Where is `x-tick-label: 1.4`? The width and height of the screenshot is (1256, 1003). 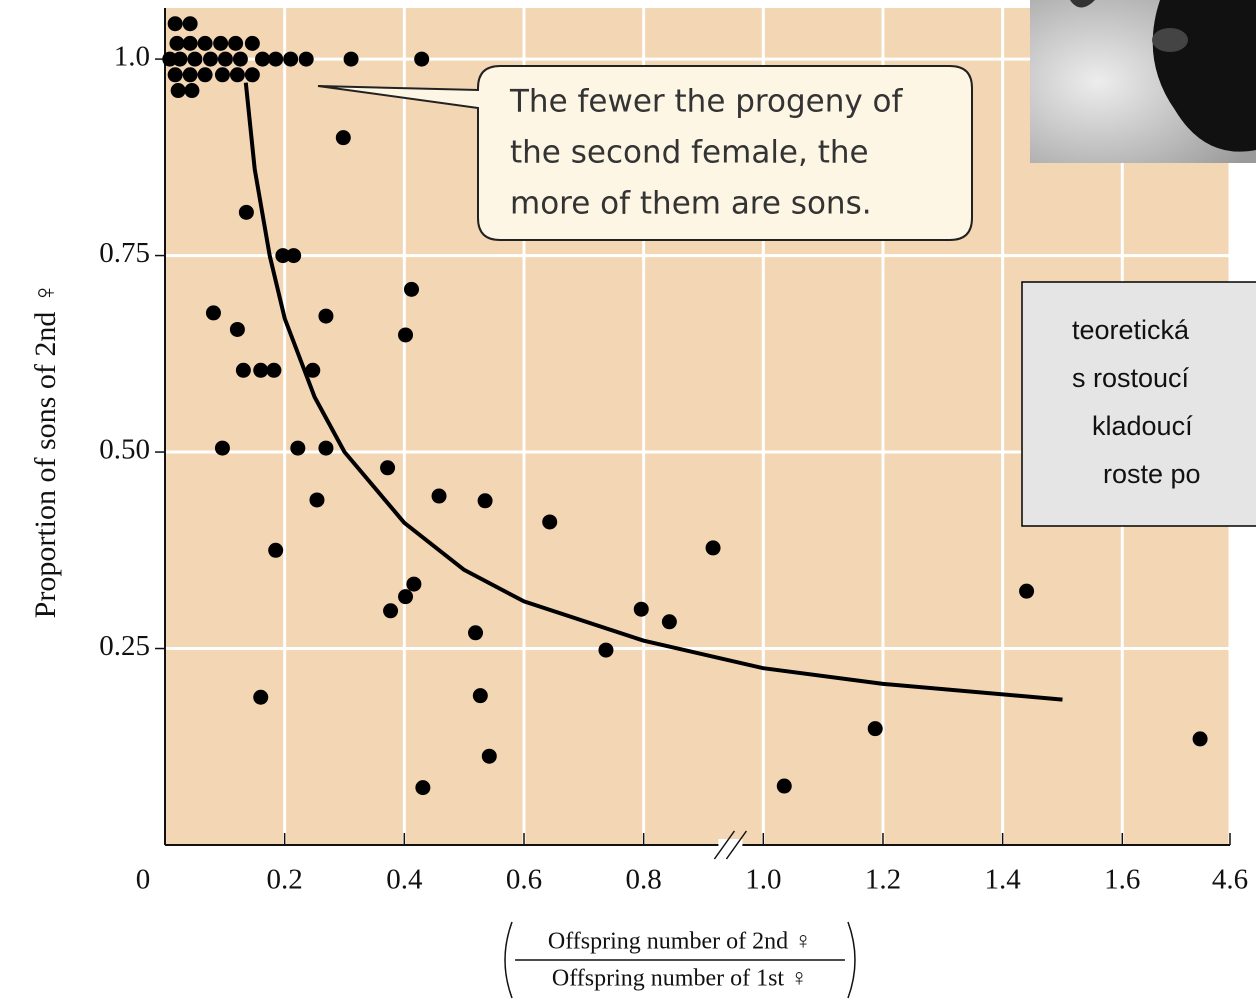
x-tick-label: 1.4 is located at coordinates (1003, 880).